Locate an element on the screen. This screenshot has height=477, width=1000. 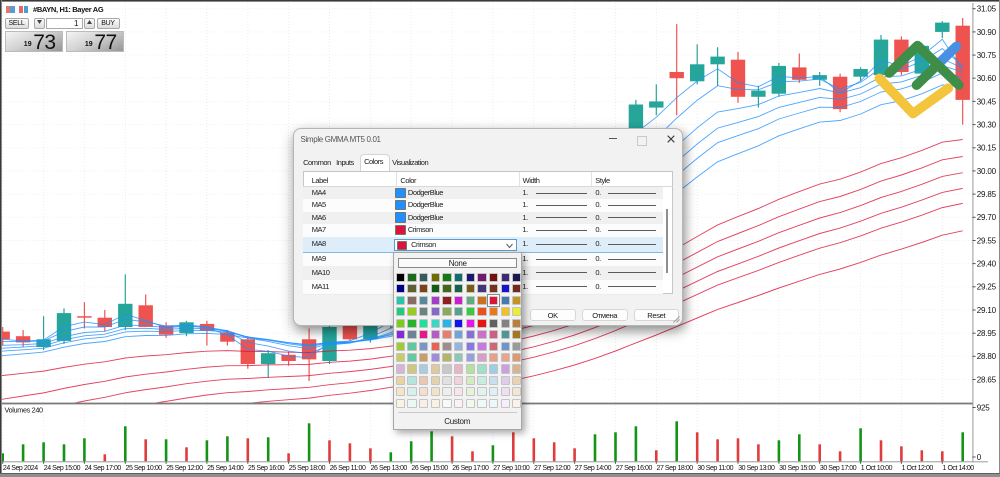
svg-text: 30.00 is located at coordinates (987, 171).